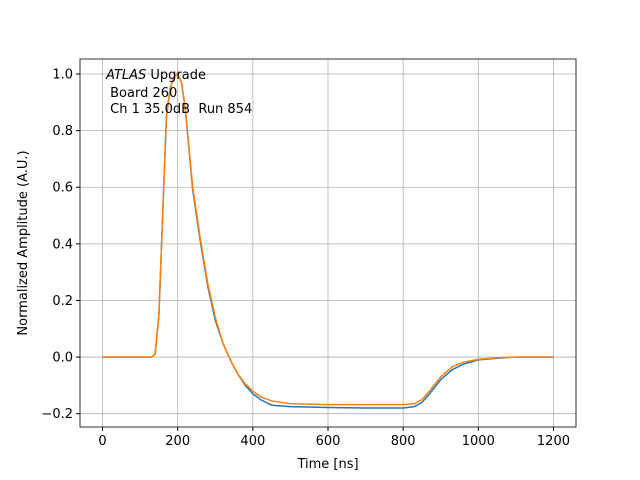 This screenshot has width=640, height=480. Describe the element at coordinates (62, 244) in the screenshot. I see `y-tick-label: 0.4` at that location.